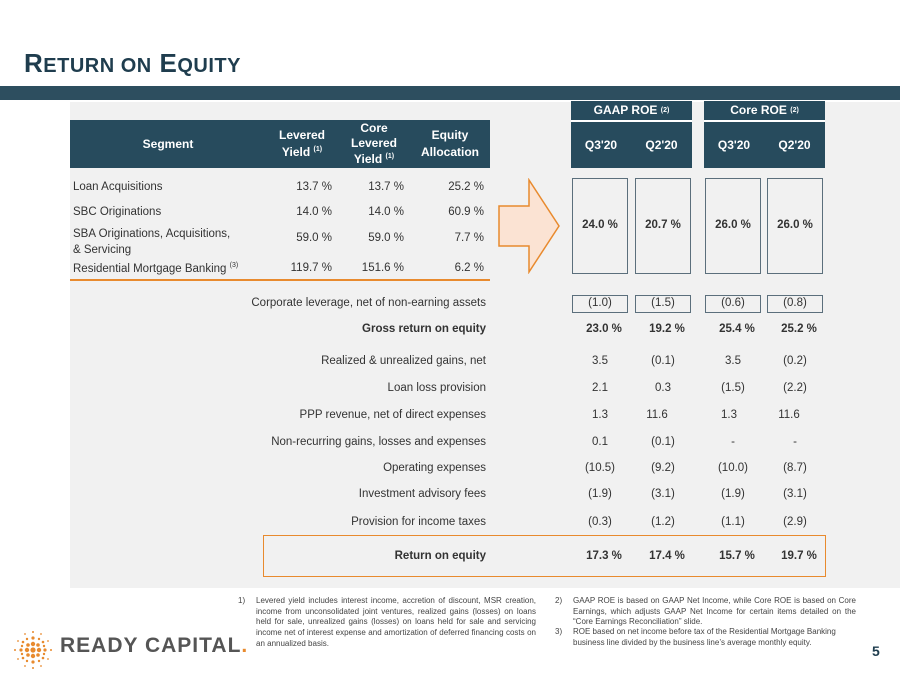 Image resolution: width=900 pixels, height=675 pixels. I want to click on row-value: 19.2 %, so click(667, 329).